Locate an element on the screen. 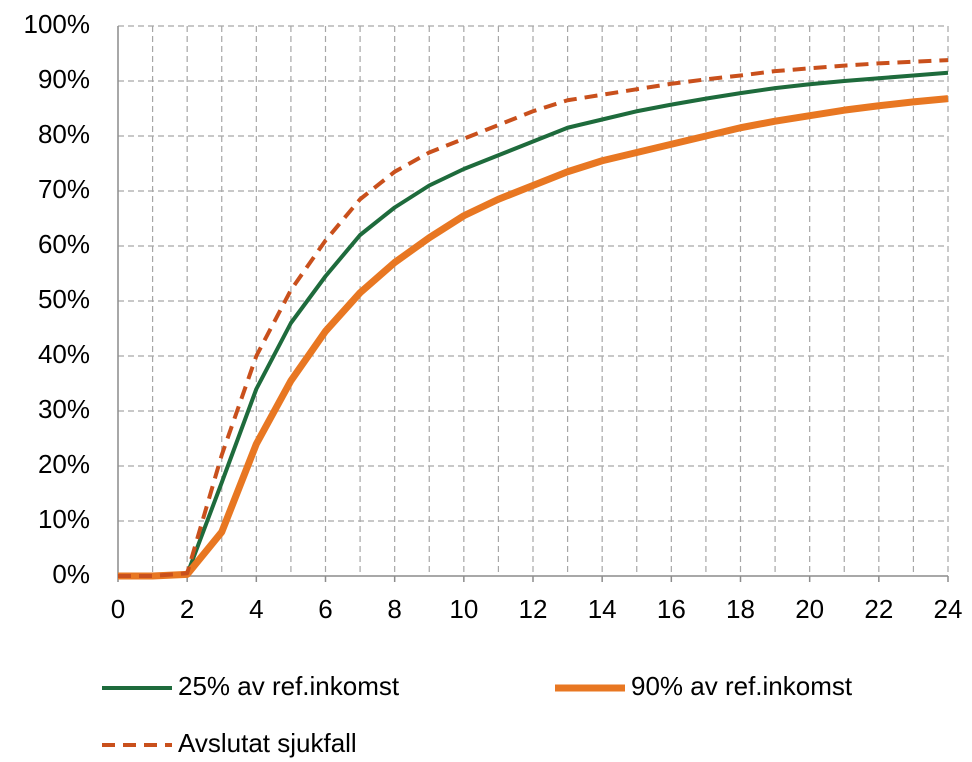  y-tick-label: 10% is located at coordinates (64, 519).